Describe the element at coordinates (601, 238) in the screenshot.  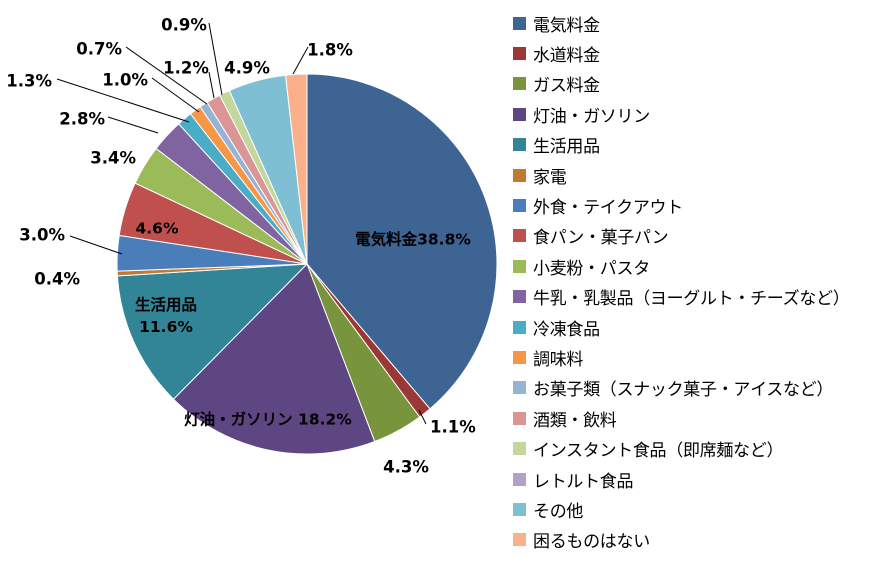
I see `legend-label: 食パン・菓子パン` at that location.